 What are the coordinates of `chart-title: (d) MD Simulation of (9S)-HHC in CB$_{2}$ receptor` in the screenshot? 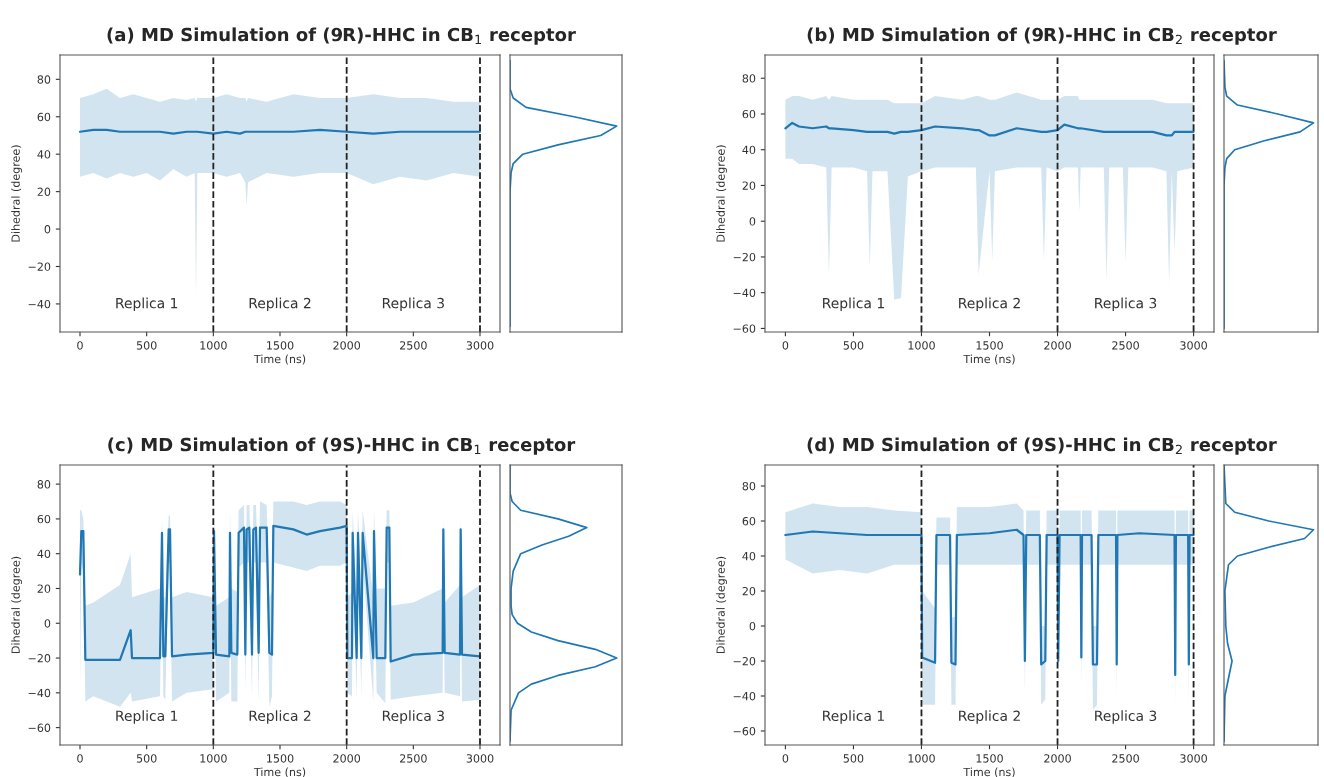 It's located at (1042, 446).